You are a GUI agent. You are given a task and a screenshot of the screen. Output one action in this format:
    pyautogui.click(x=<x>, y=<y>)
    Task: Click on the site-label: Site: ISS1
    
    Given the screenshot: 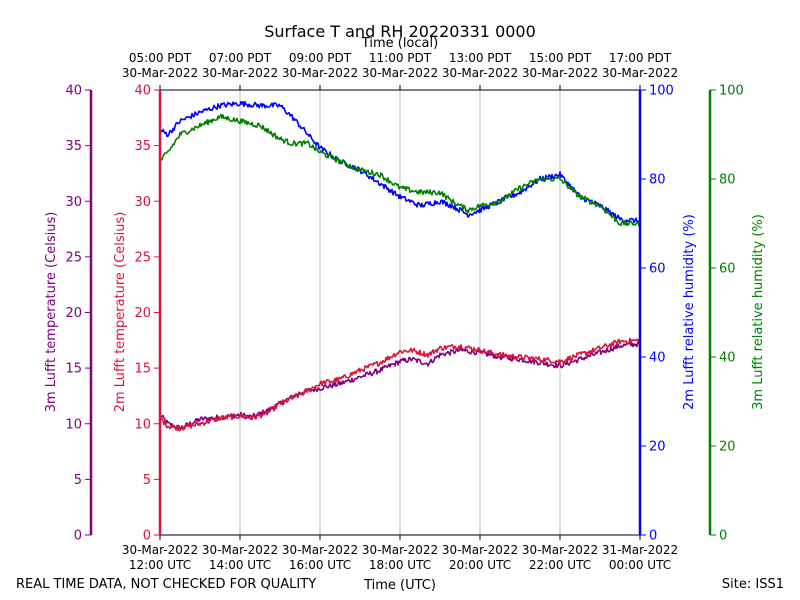 What is the action you would take?
    pyautogui.click(x=753, y=584)
    